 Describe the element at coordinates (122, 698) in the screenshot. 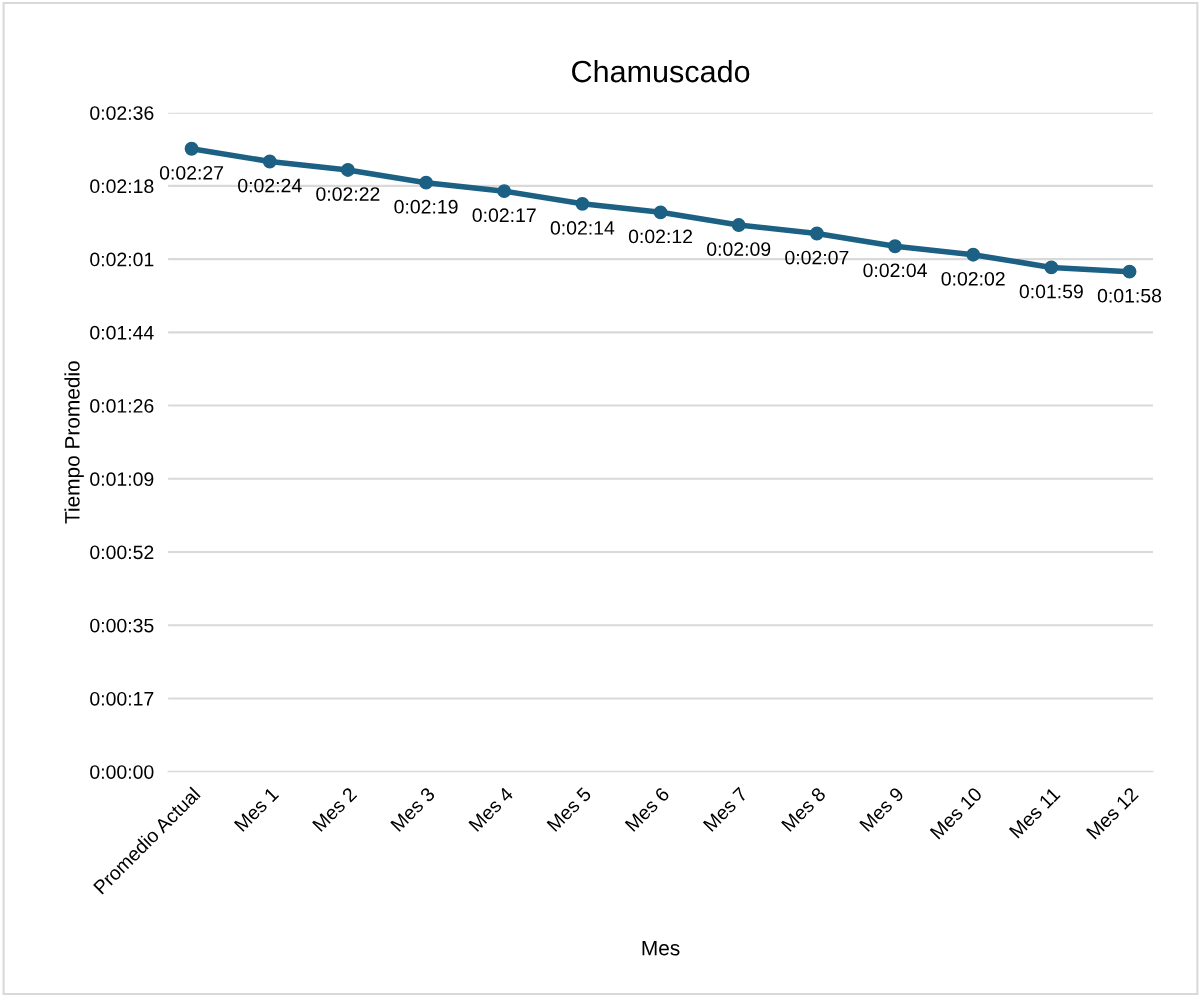

I see `y-tick-label: 0:00:17` at that location.